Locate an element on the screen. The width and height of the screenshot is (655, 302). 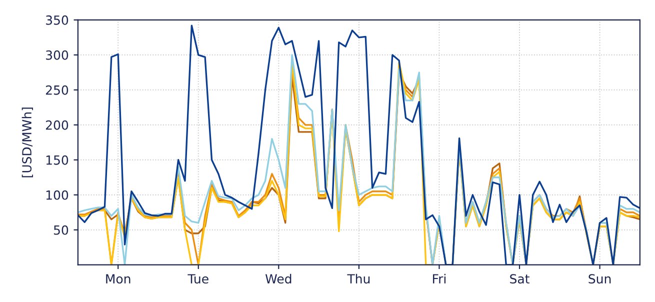
y-tick-label: 300 is located at coordinates (57, 55).